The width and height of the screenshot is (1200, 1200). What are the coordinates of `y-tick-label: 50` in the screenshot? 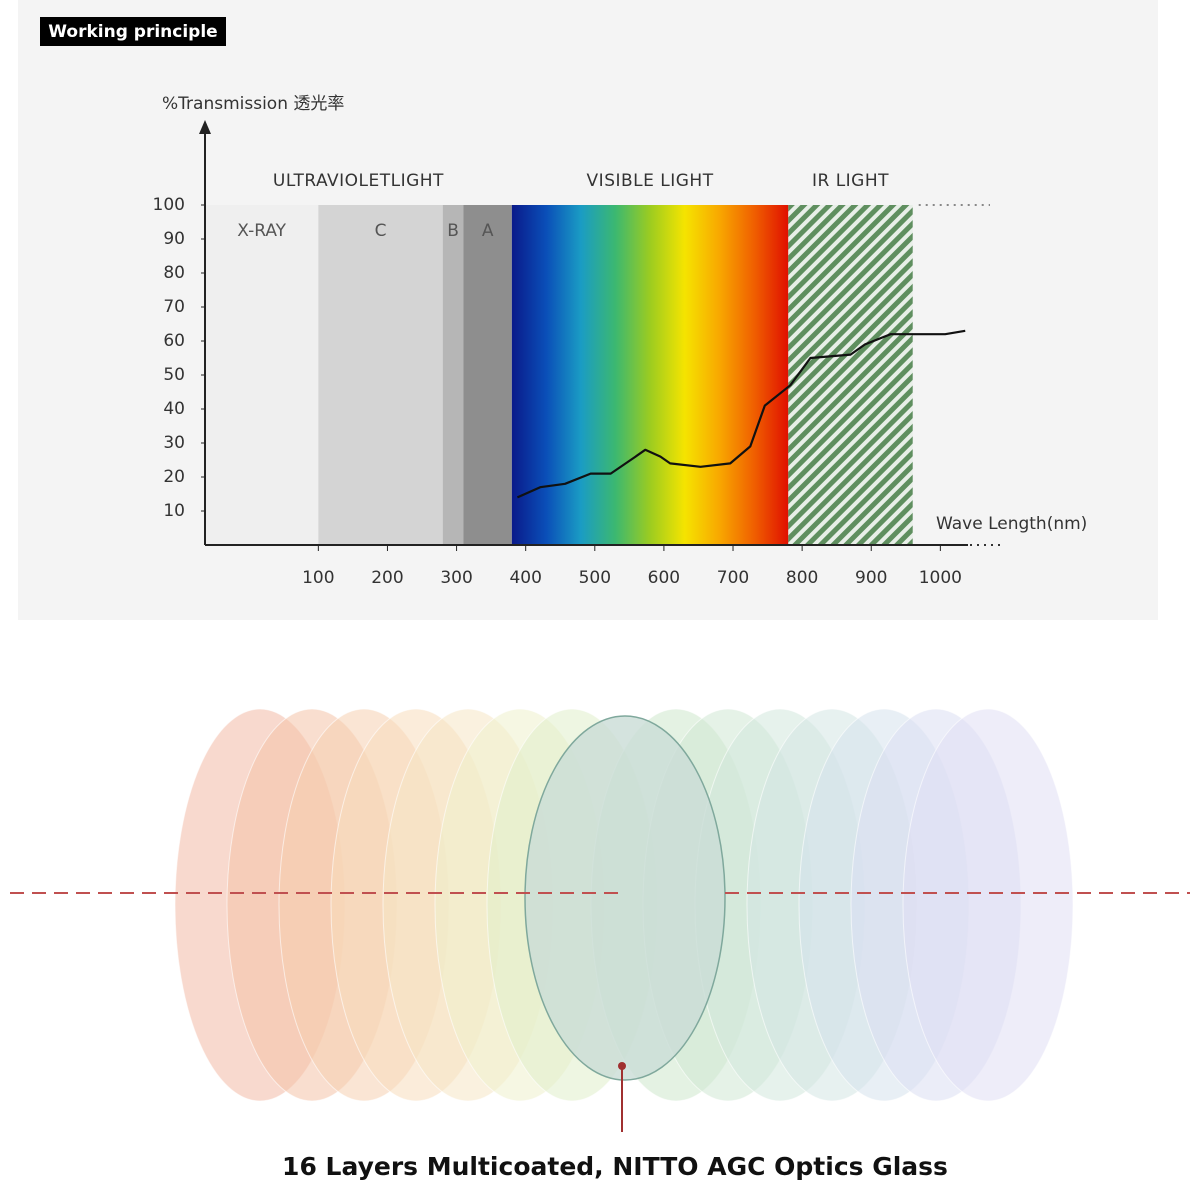 It's located at (174, 375).